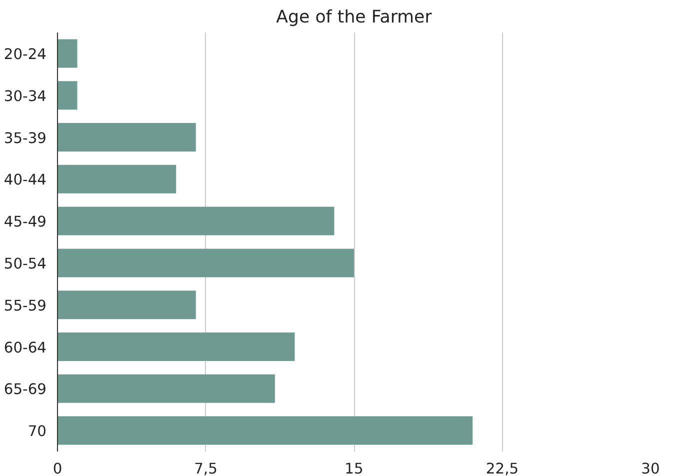 The height and width of the screenshot is (476, 680). I want to click on x-tick-label: 0, so click(57, 468).